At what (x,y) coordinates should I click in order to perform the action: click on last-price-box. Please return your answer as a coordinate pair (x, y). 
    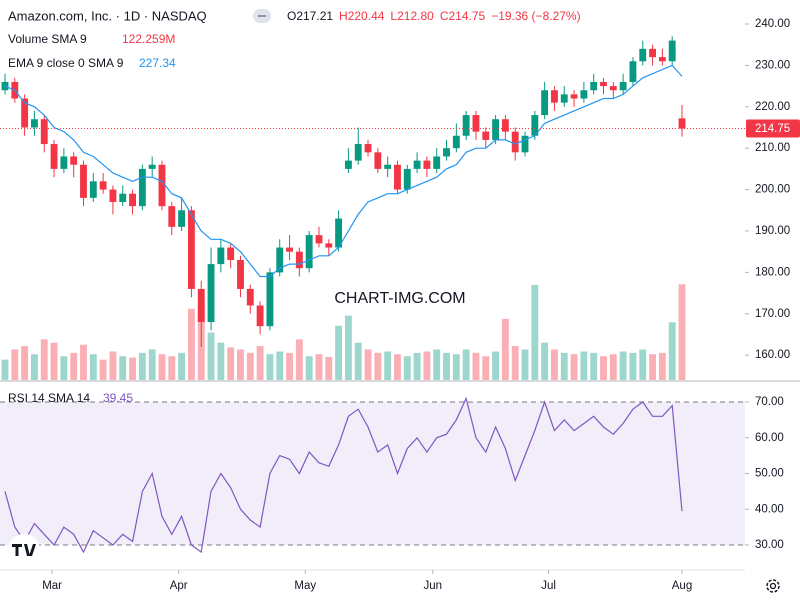
    Looking at the image, I should click on (773, 128).